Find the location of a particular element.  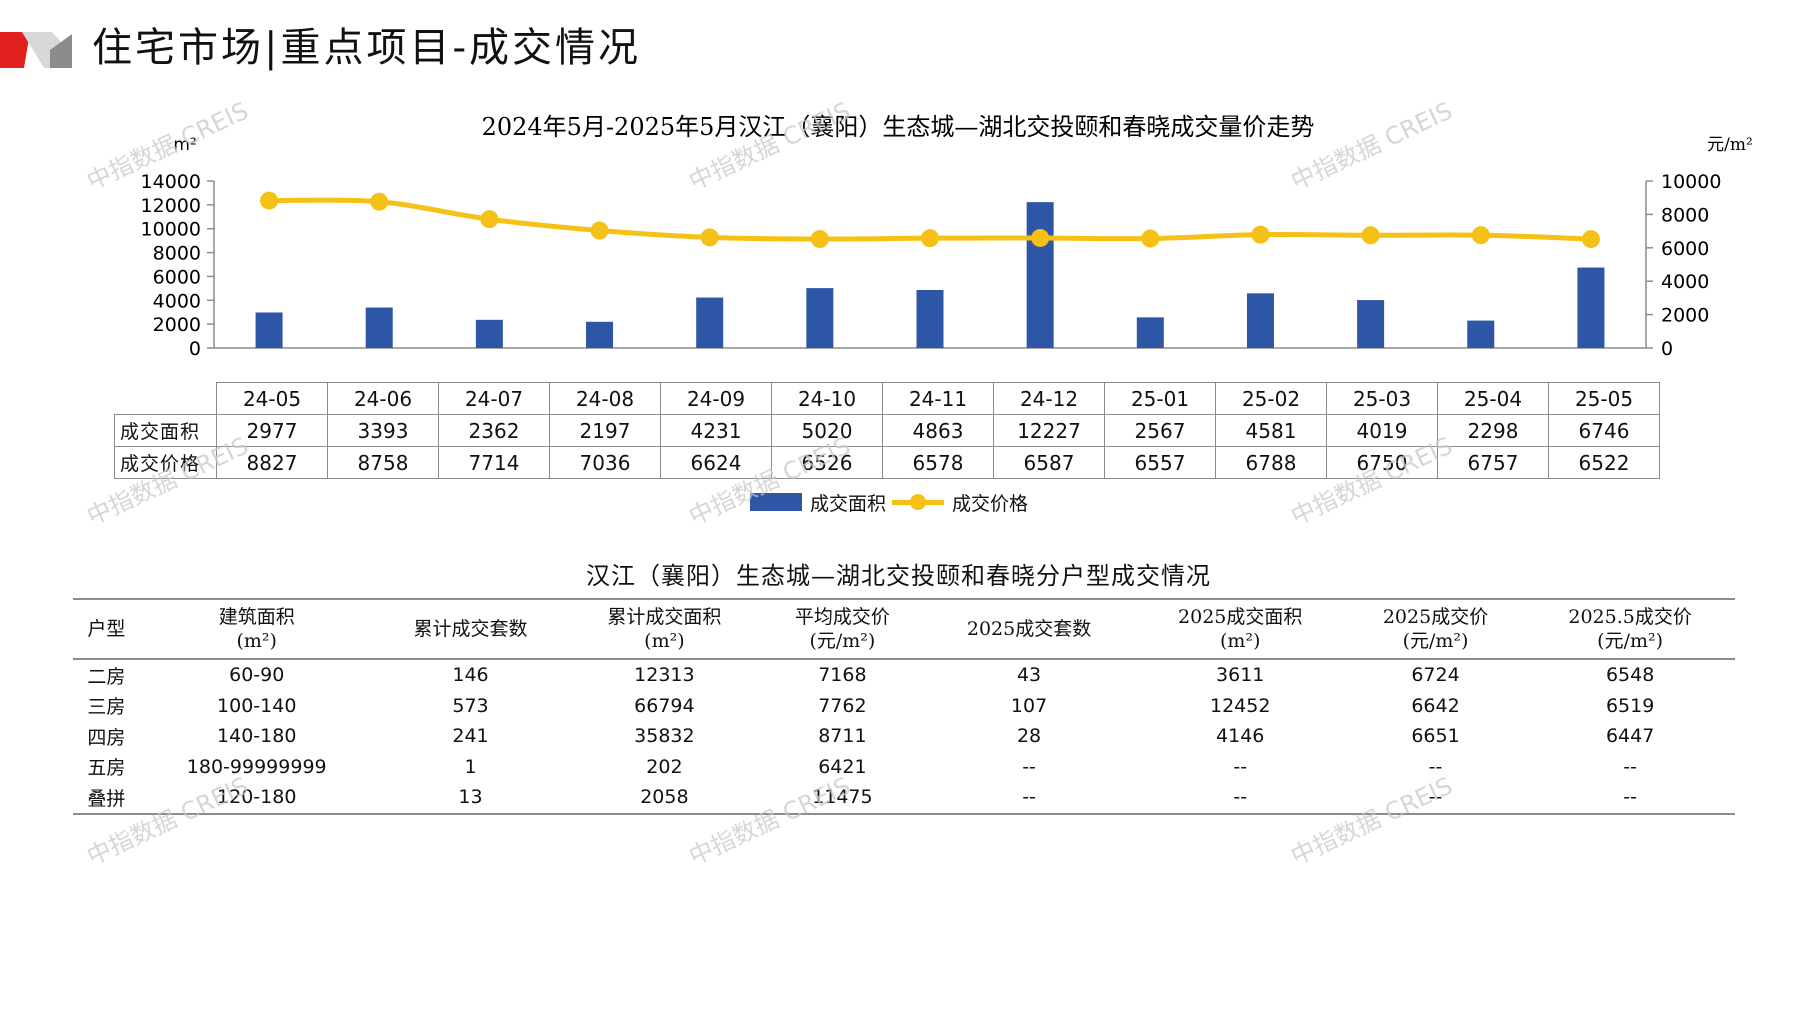

legend-bar-swatch-icon is located at coordinates (776, 502).